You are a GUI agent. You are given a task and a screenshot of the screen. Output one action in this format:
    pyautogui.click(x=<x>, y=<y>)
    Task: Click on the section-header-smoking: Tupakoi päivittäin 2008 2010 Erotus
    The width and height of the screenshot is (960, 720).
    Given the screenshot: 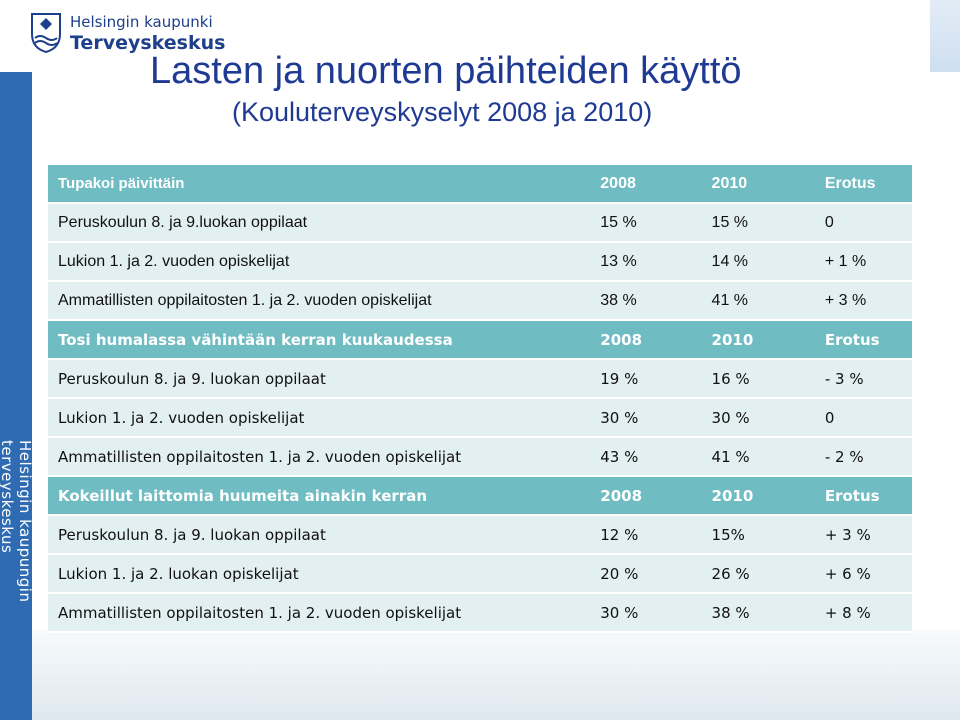 What is the action you would take?
    pyautogui.click(x=480, y=184)
    